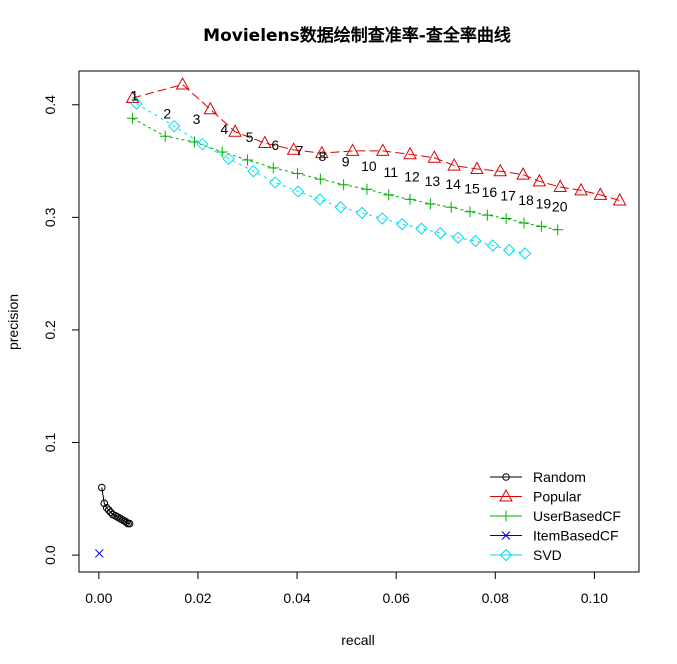 The height and width of the screenshot is (664, 677). What do you see at coordinates (560, 207) in the screenshot?
I see `point-number-label: 20` at bounding box center [560, 207].